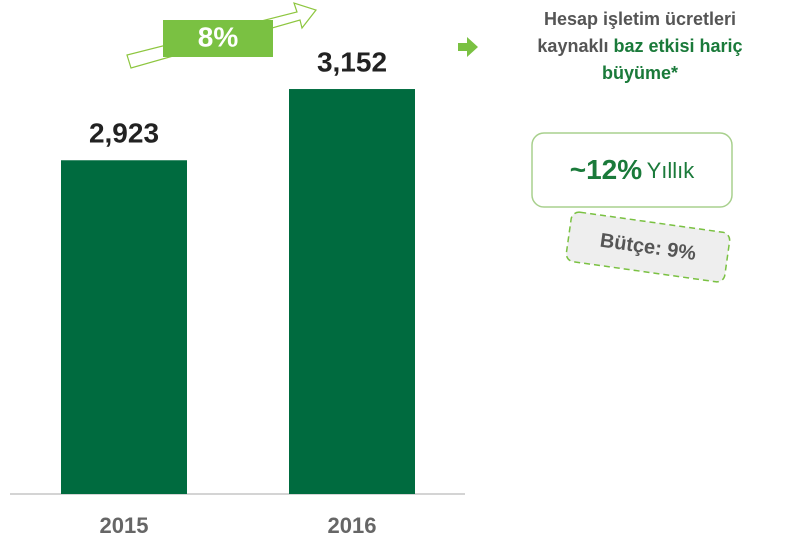 This screenshot has width=785, height=541. I want to click on yearly-value: ~12%, so click(606, 169).